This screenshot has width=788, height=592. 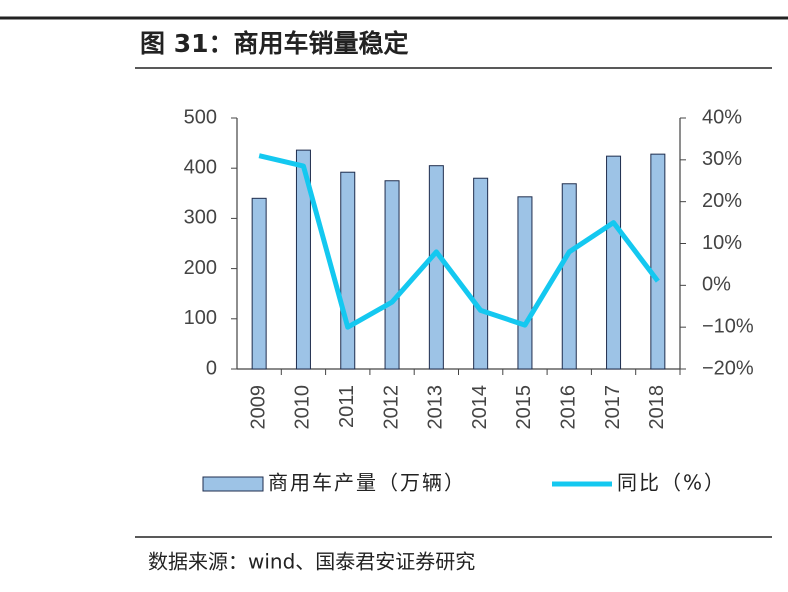 I want to click on y-tick-label: 300, so click(x=200, y=218).